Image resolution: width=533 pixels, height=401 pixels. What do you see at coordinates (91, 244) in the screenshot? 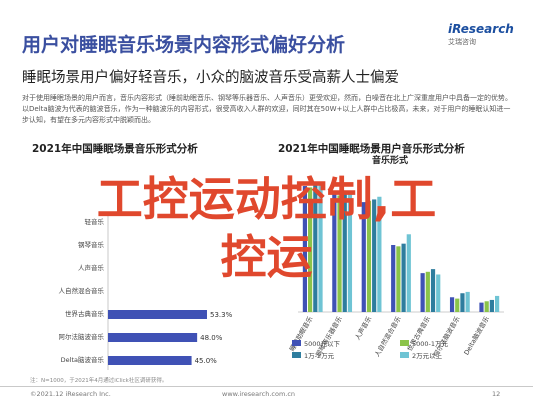
I see `left-category-label: 钢琴音乐` at bounding box center [91, 244].